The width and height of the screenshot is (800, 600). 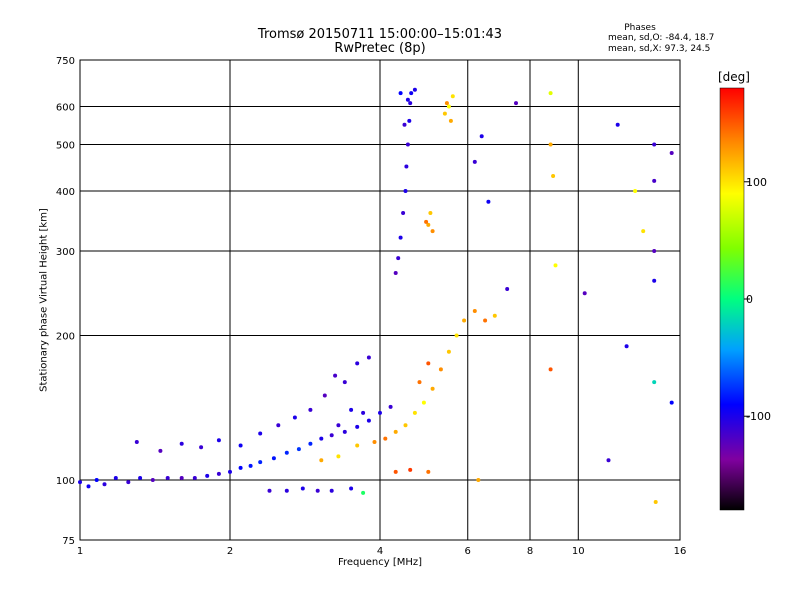 I want to click on x-tick-label: 10, so click(x=578, y=551).